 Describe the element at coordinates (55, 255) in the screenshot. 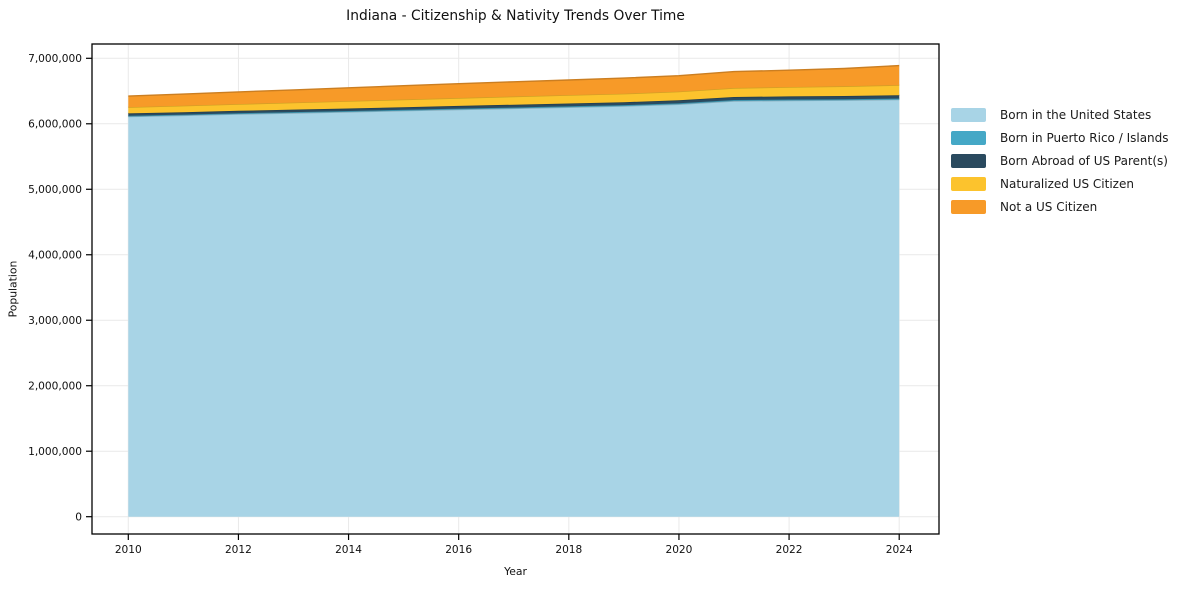

I see `y-tick-label: 4,000,000` at that location.